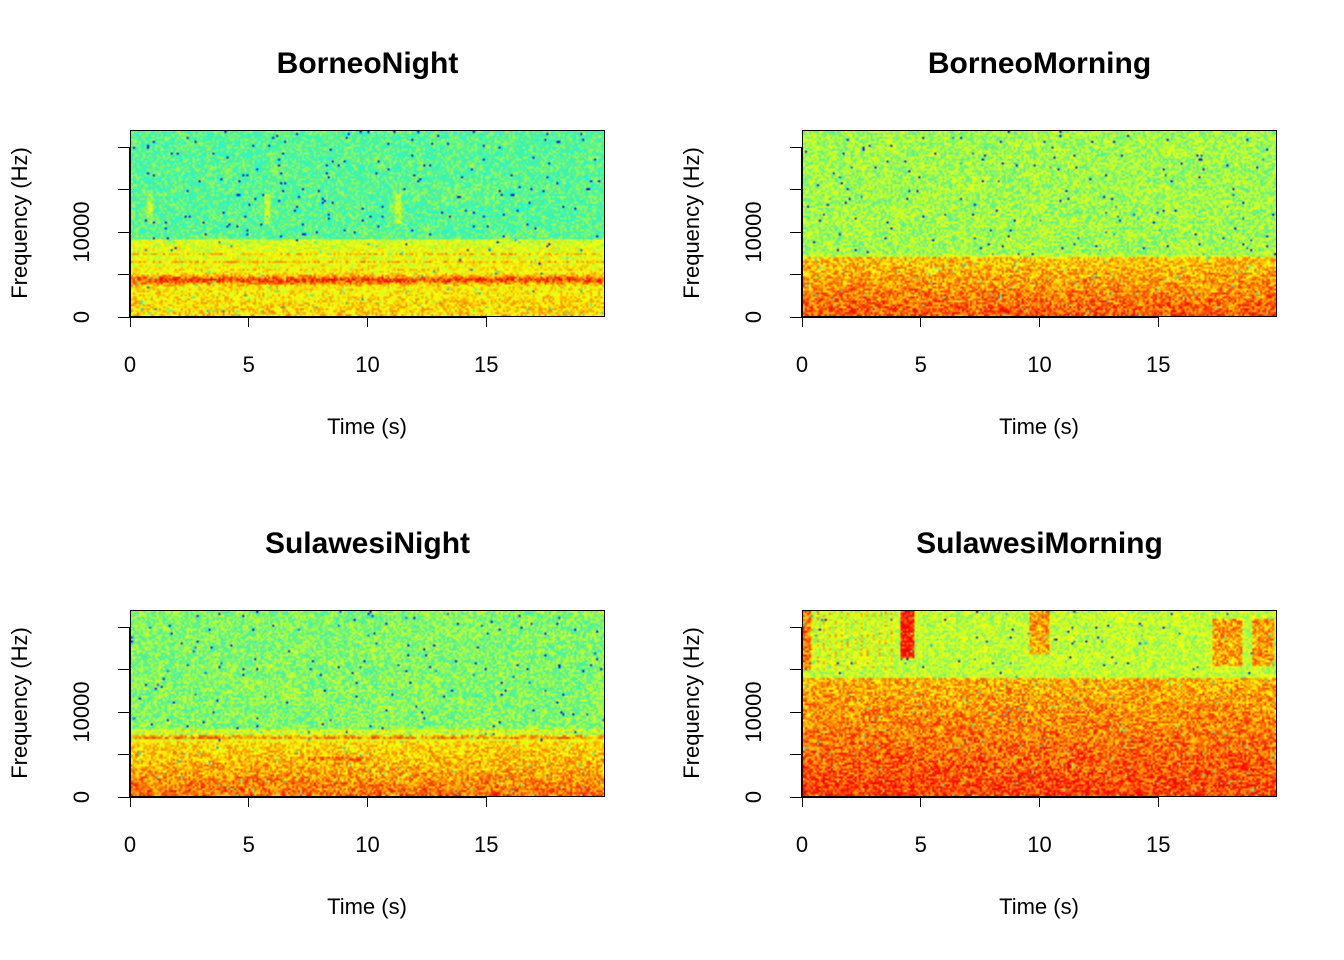 This screenshot has width=1344, height=960. Describe the element at coordinates (367, 63) in the screenshot. I see `chart-title: BorneoNight` at that location.